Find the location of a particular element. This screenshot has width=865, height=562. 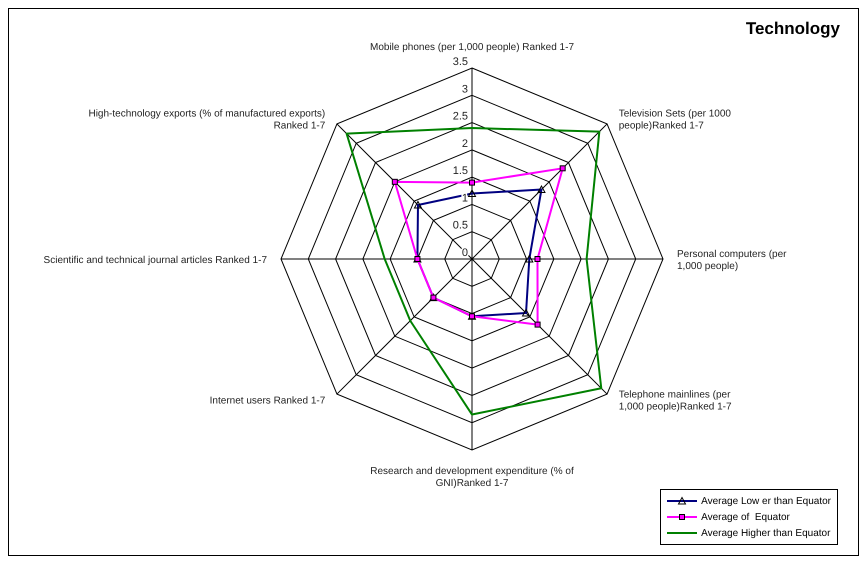

y-tick-label: 1.5 is located at coordinates (460, 171).